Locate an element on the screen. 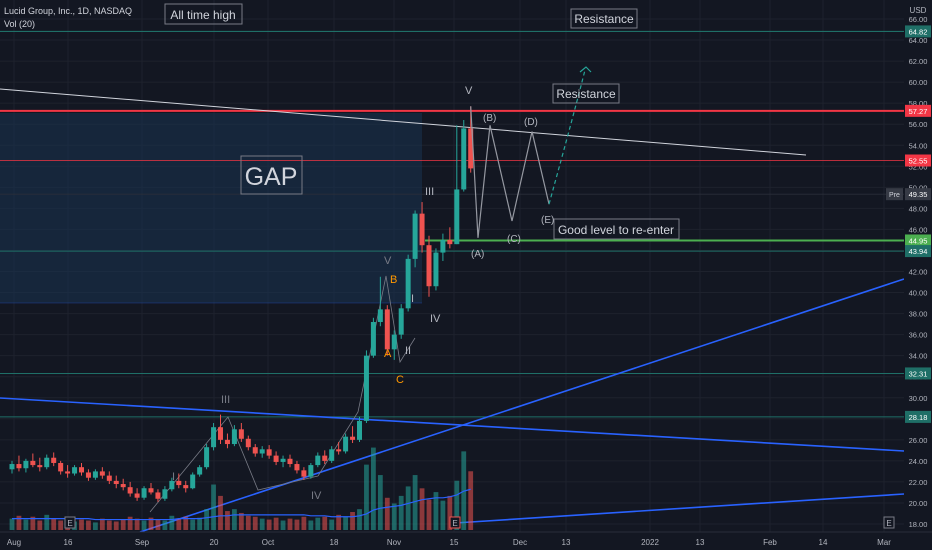 The height and width of the screenshot is (550, 932). time-tick-label: 18 is located at coordinates (334, 542).